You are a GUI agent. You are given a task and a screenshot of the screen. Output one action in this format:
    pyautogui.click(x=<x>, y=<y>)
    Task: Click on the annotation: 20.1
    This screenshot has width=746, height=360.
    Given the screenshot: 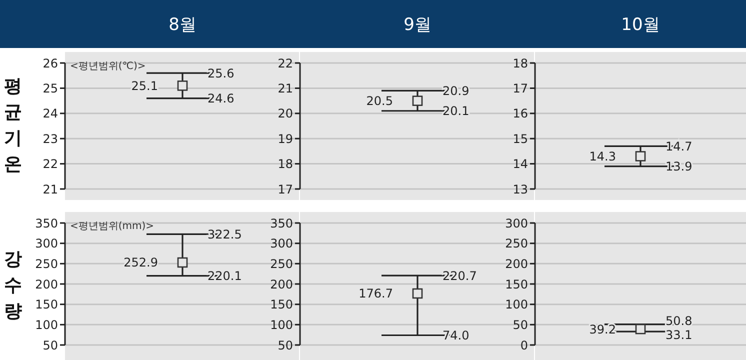 What is the action you would take?
    pyautogui.click(x=456, y=111)
    